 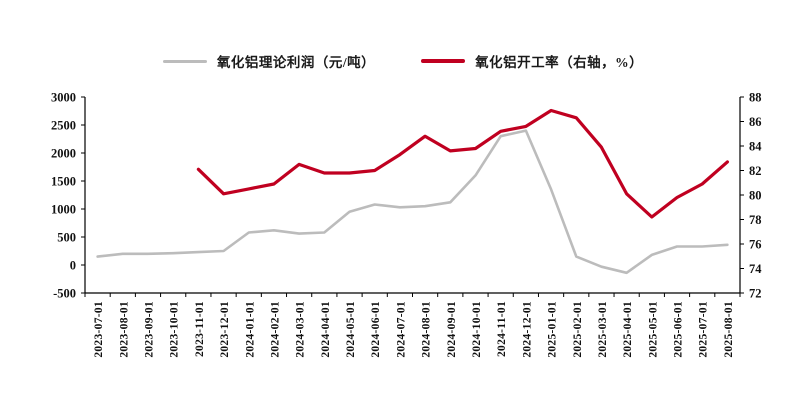 What do you see at coordinates (553, 329) in the screenshot?
I see `x-axis-tick-label: 2025-01-01` at bounding box center [553, 329].